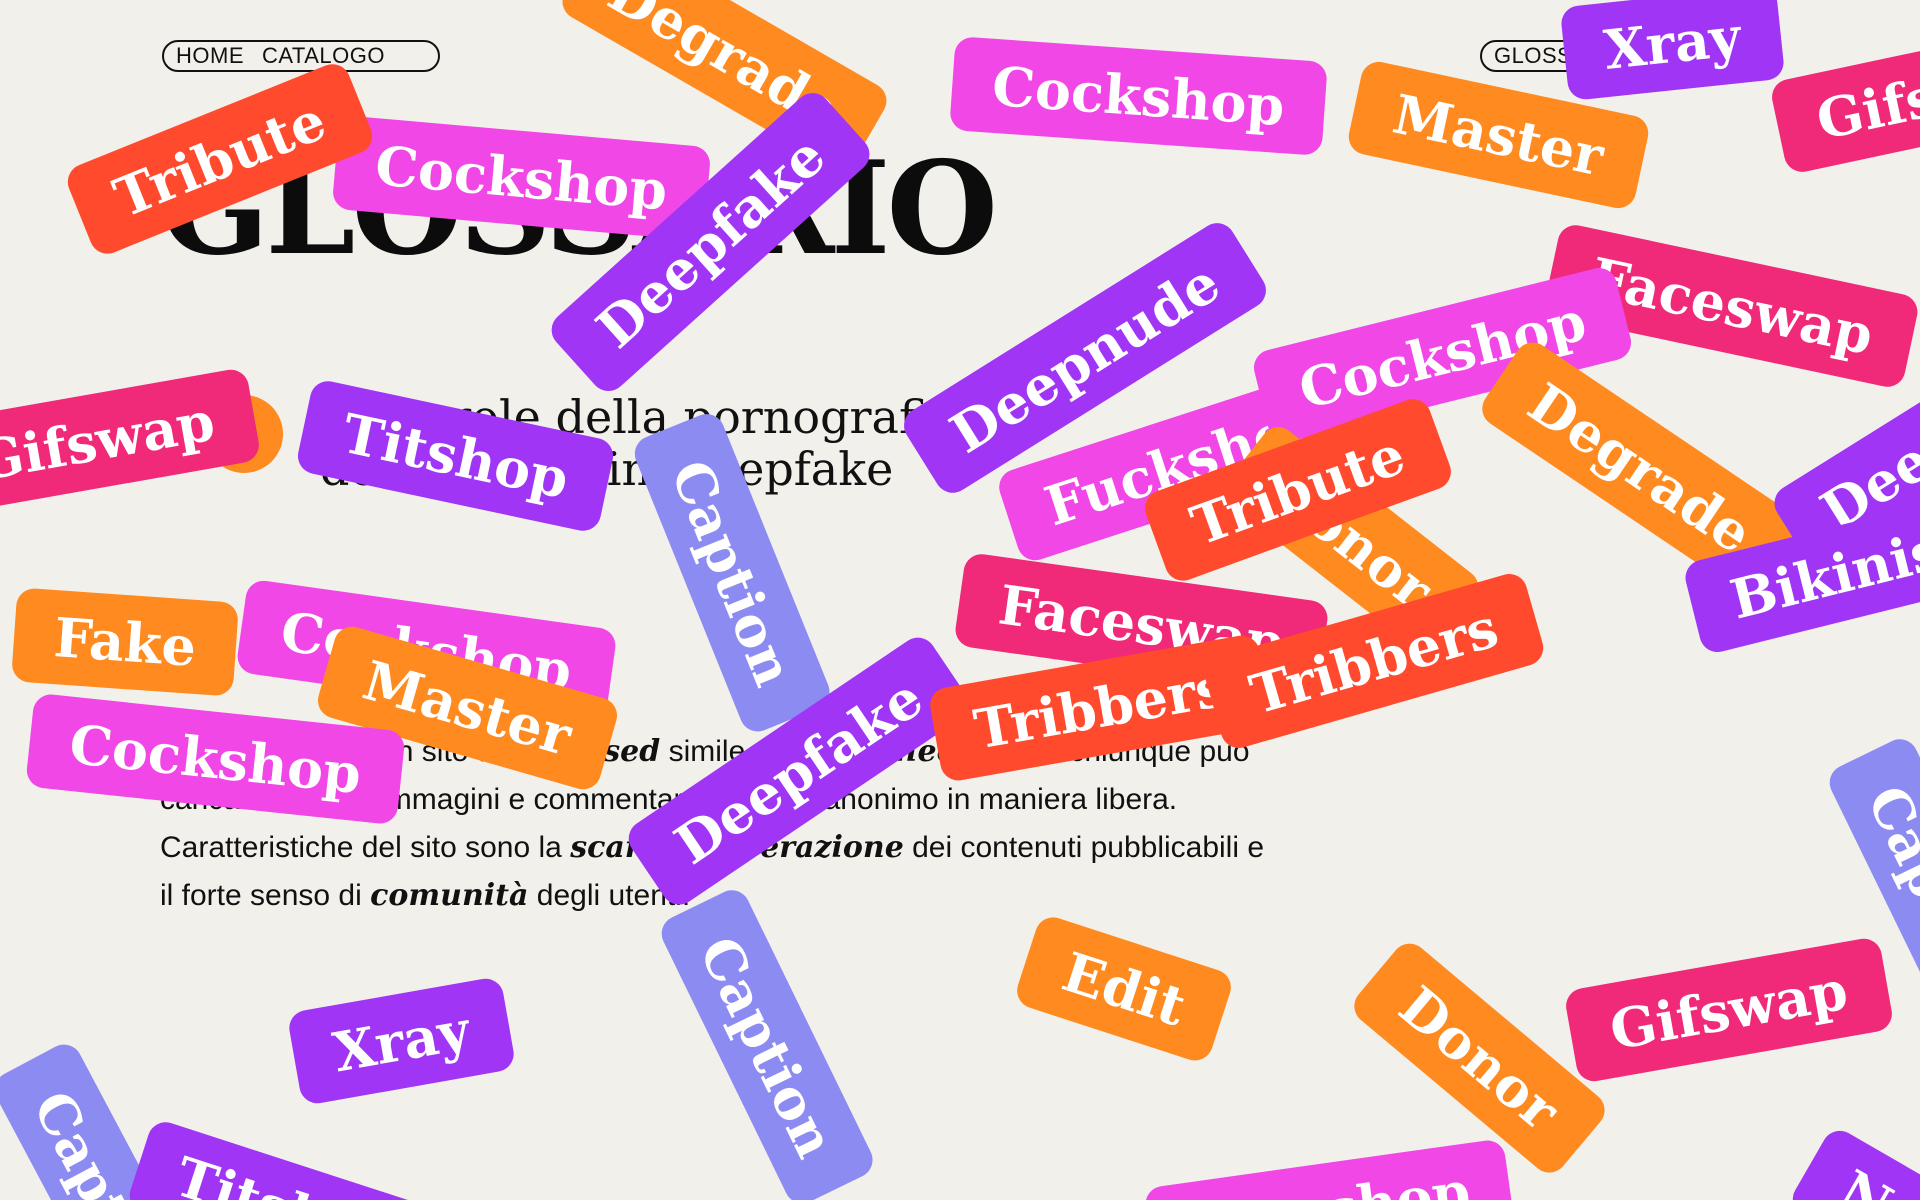  I want to click on tag-cockshop: Cockshop, so click(1138, 95).